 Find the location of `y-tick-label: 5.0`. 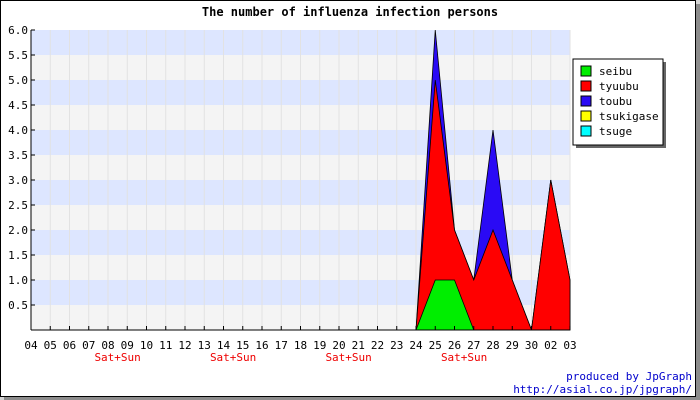

y-tick-label: 5.0 is located at coordinates (18, 80).